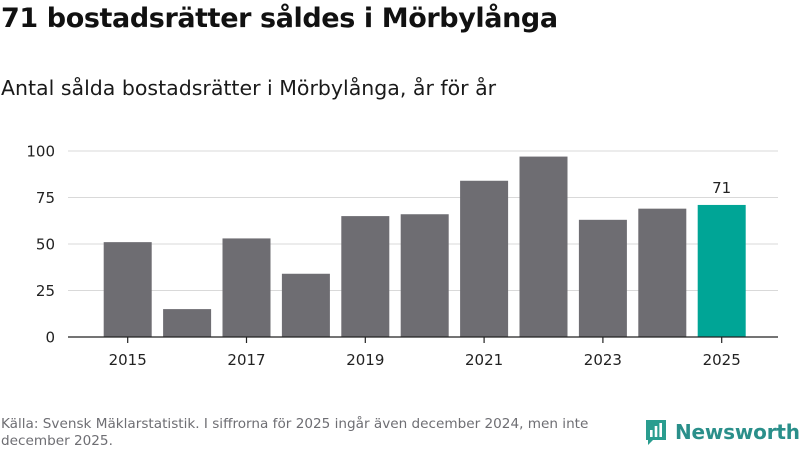  I want to click on brand-name: Newsworthy, so click(737, 432).